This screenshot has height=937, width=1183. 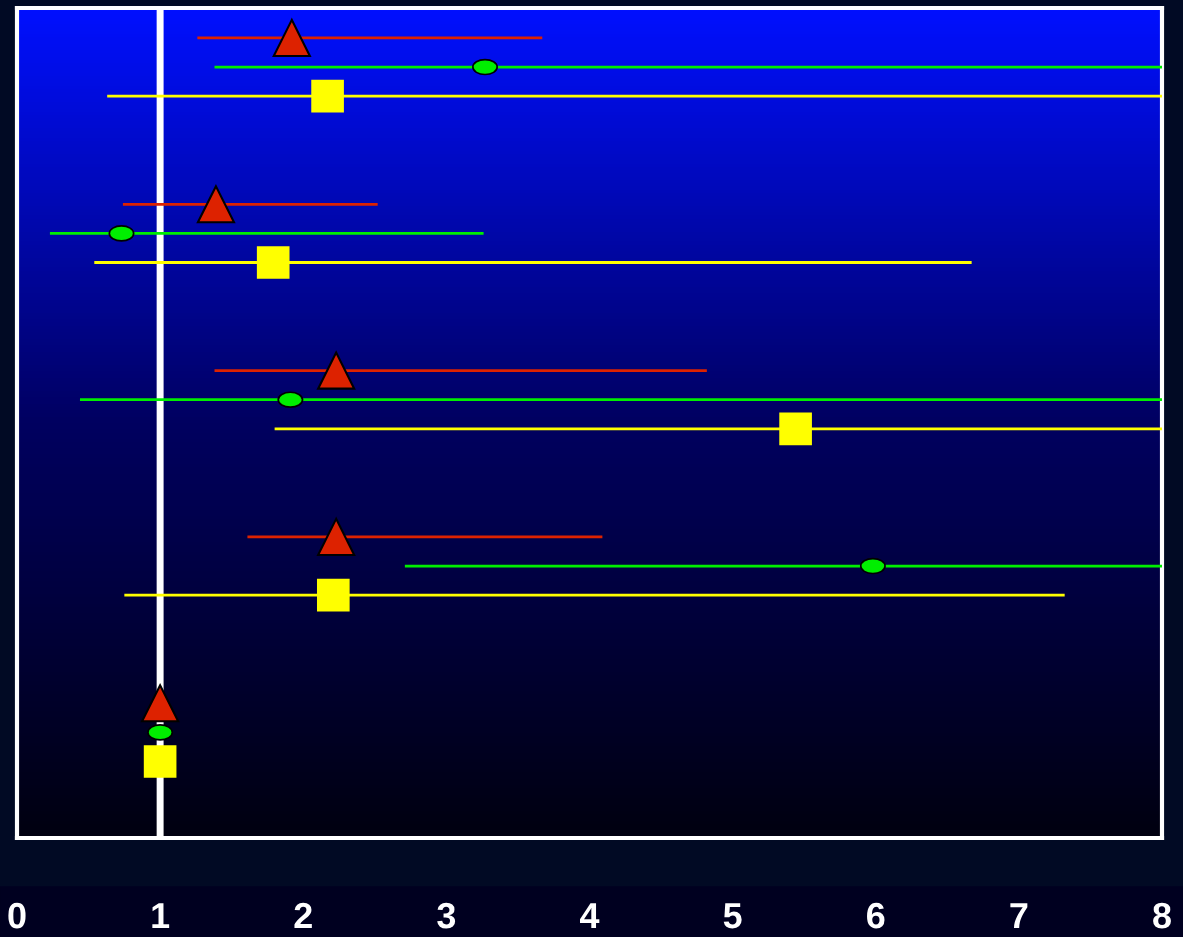 What do you see at coordinates (303, 915) in the screenshot?
I see `x-tick-label: 2` at bounding box center [303, 915].